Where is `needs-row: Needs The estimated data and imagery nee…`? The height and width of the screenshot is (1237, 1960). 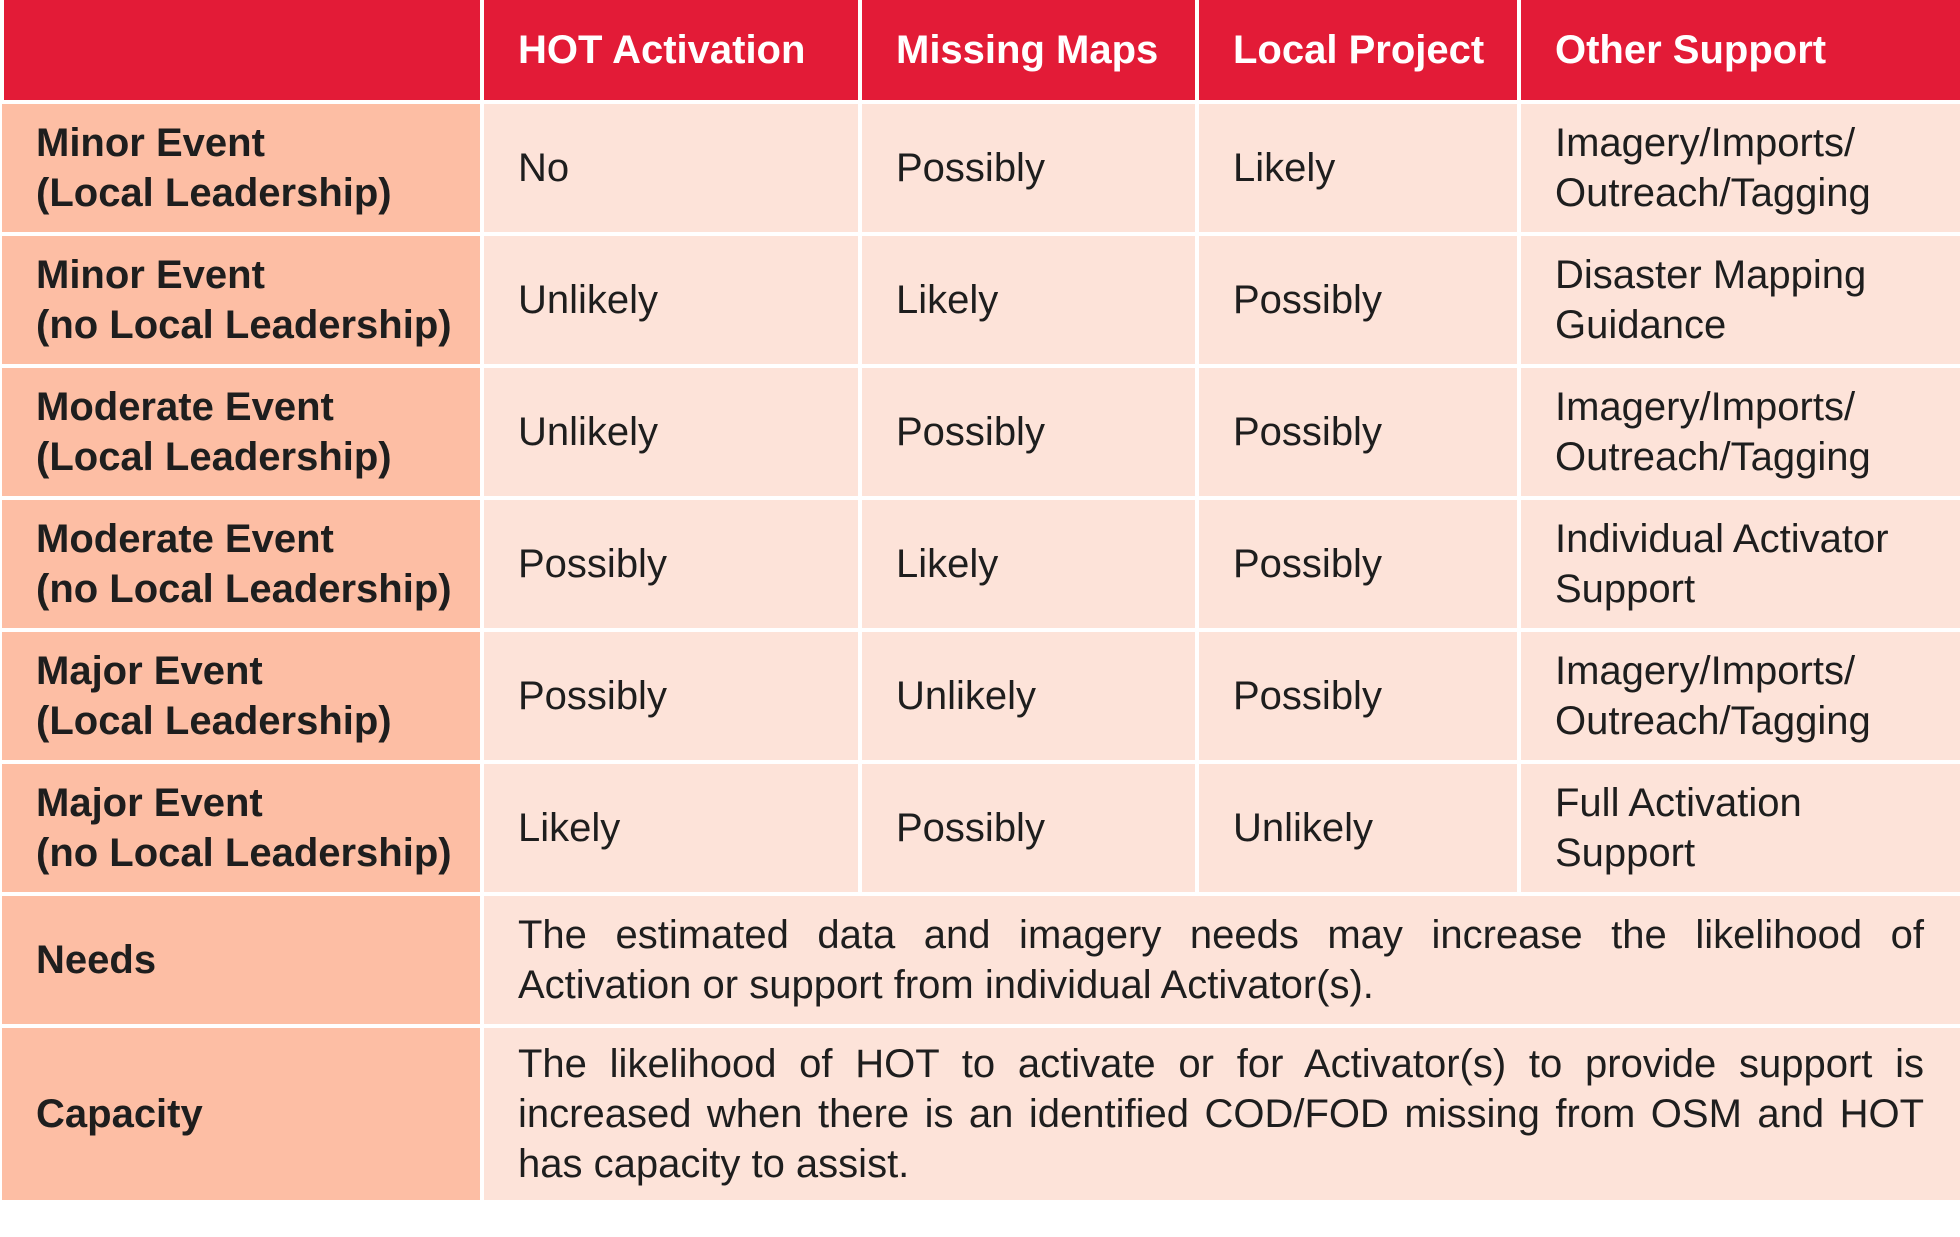 needs-row: Needs The estimated data and imagery nee… is located at coordinates (981, 960).